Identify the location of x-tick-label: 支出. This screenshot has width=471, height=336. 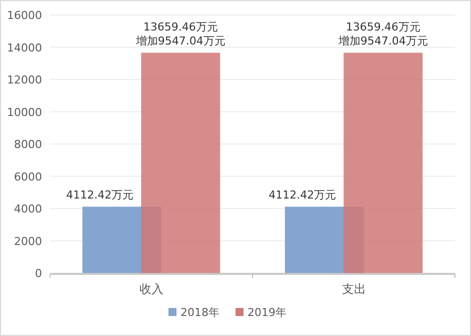
(354, 289).